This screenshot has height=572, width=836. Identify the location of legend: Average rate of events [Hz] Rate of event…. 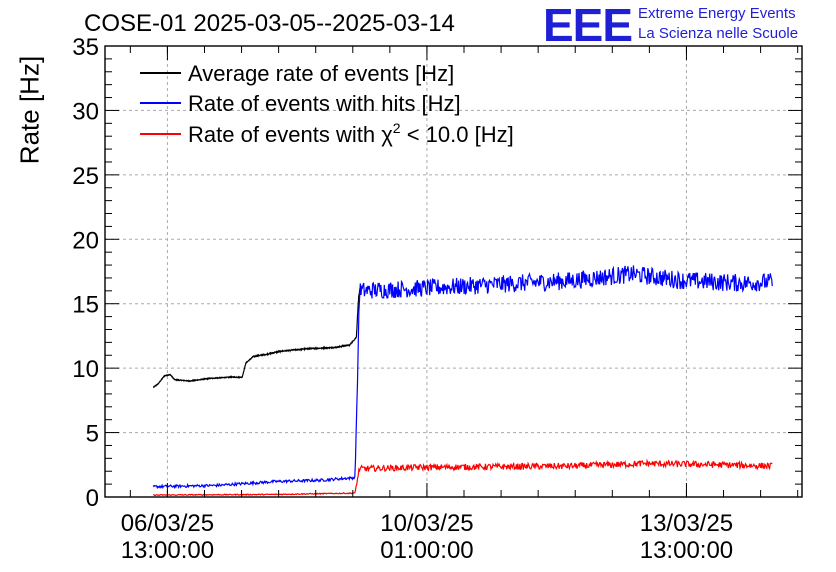
(327, 104).